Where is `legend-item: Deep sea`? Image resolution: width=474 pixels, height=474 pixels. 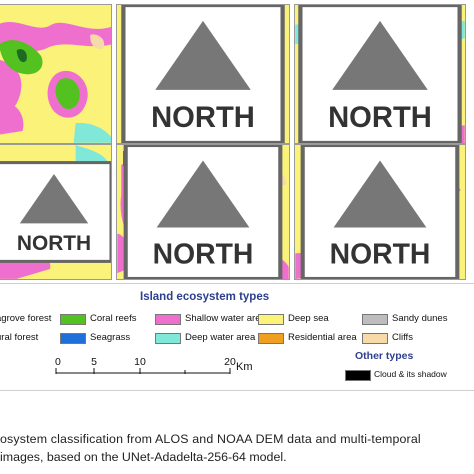 legend-item: Deep sea is located at coordinates (308, 318).